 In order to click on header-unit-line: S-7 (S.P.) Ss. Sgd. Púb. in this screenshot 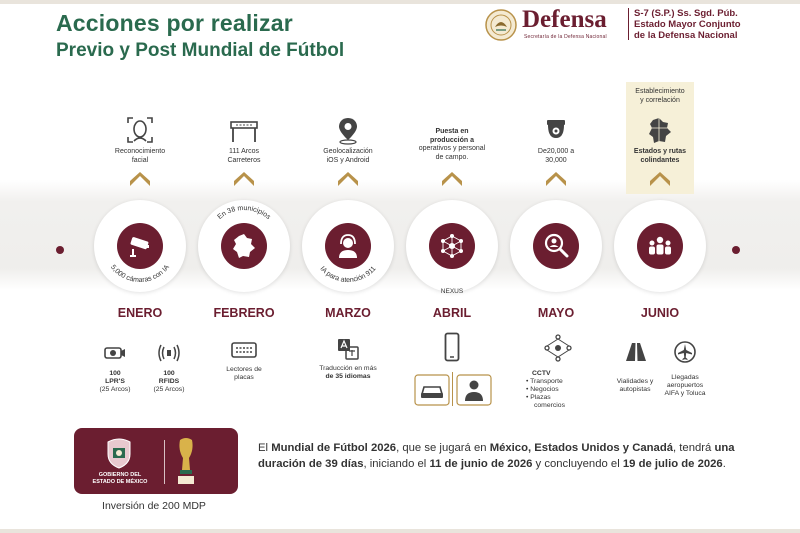, I will do `click(686, 13)`.